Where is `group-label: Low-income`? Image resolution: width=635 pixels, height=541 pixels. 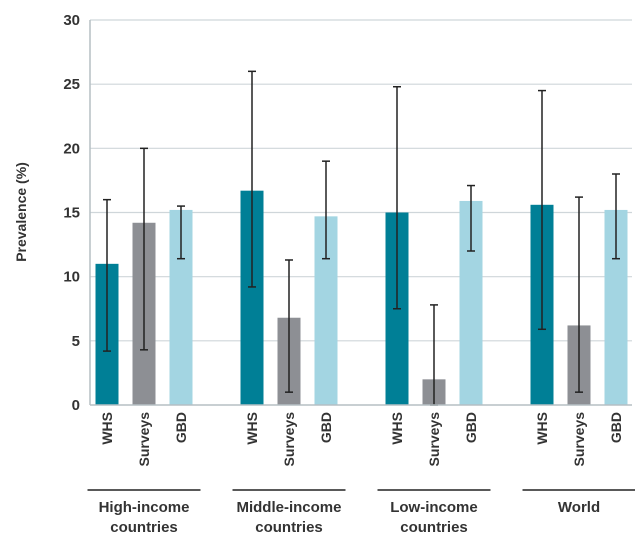 group-label: Low-income is located at coordinates (434, 507).